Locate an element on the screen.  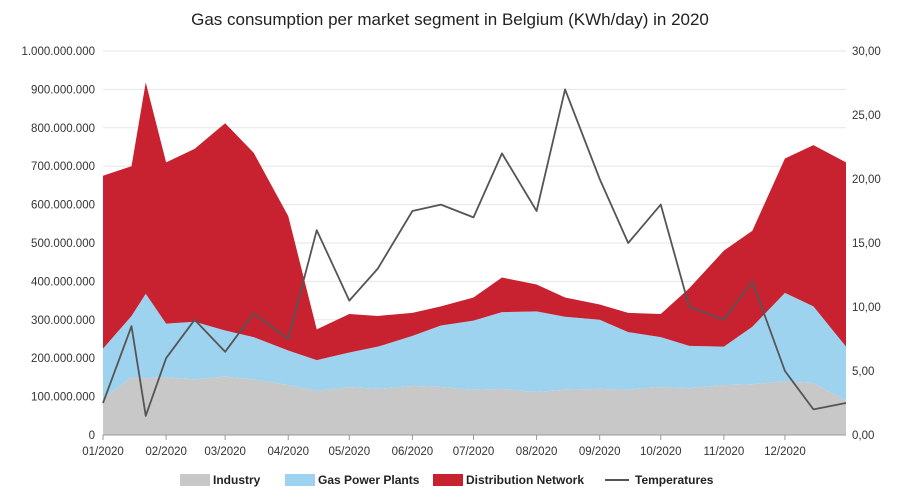
x-tick-label: 06/2020 is located at coordinates (413, 452).